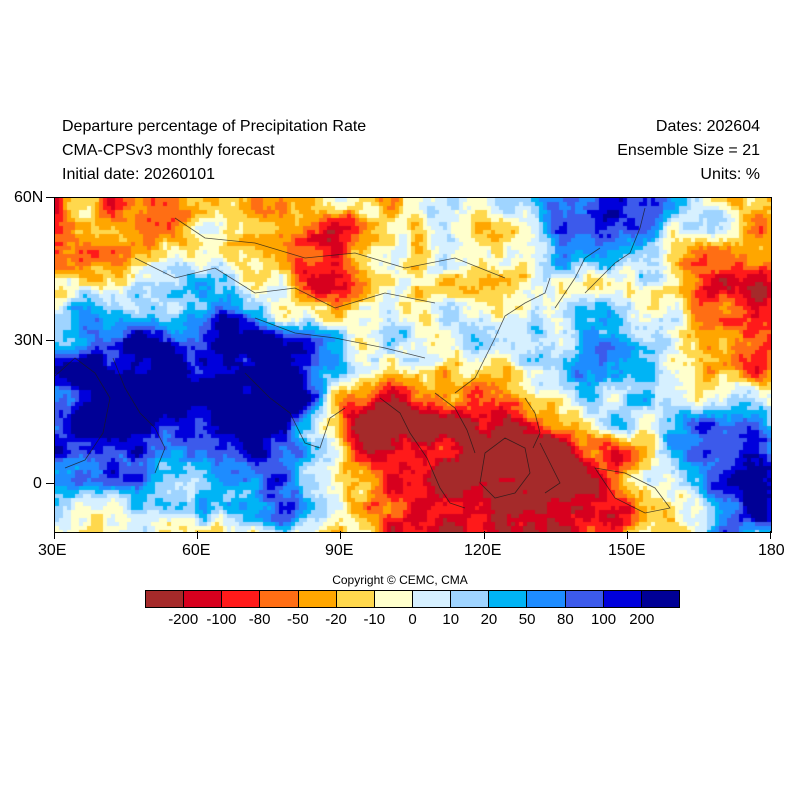 Image resolution: width=800 pixels, height=800 pixels. I want to click on legend-label: 80, so click(565, 619).